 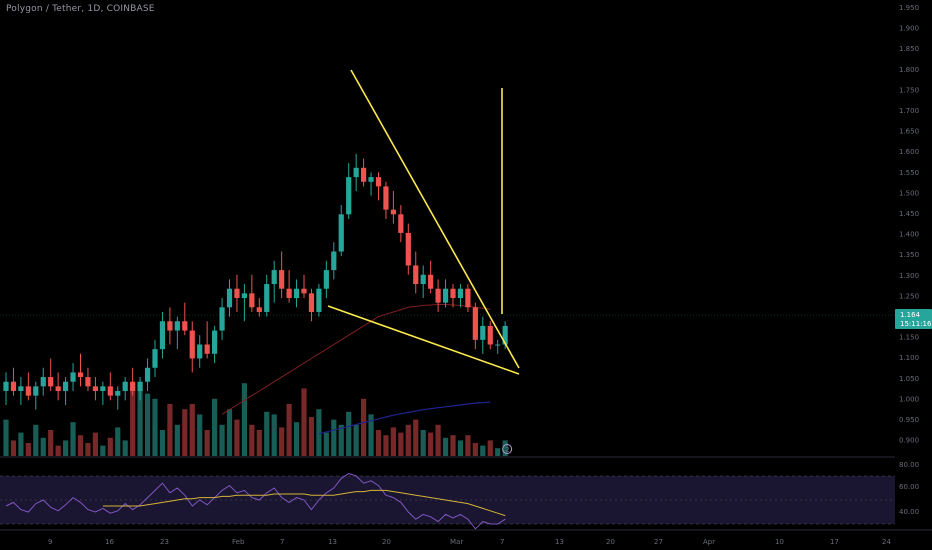 What do you see at coordinates (909, 8) in the screenshot?
I see `price-tick-label: 1.950` at bounding box center [909, 8].